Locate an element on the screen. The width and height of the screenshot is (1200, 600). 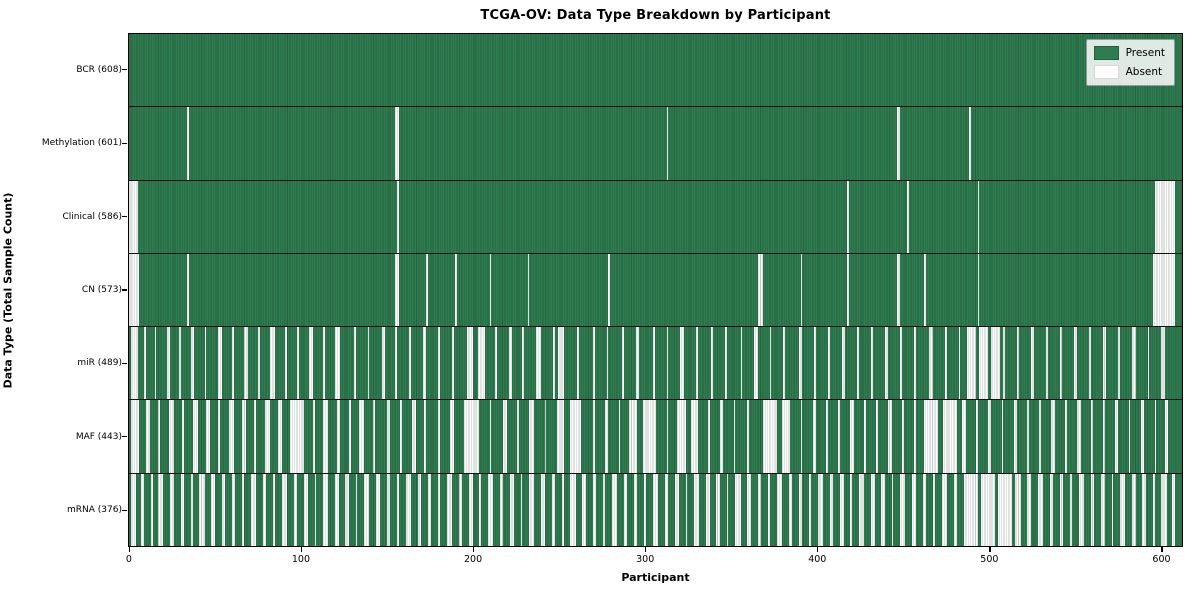
legend-label-absent: Absent is located at coordinates (1144, 71).